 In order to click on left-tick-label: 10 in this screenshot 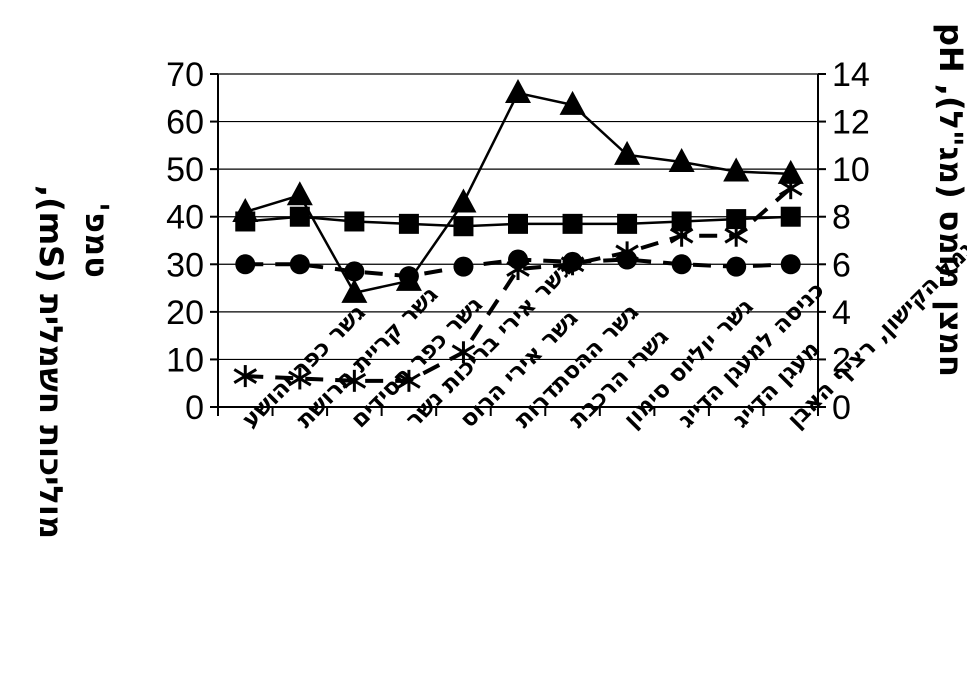, I will do `click(185, 360)`.